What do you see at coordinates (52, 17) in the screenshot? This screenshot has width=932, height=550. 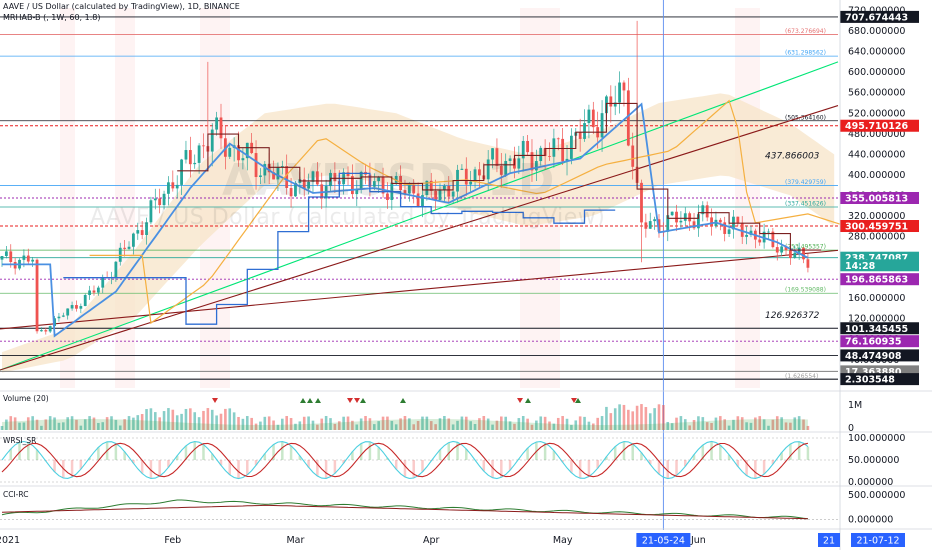 I see `indicator-title: MRHAB-B (, 1W, 60, 1.8)` at bounding box center [52, 17].